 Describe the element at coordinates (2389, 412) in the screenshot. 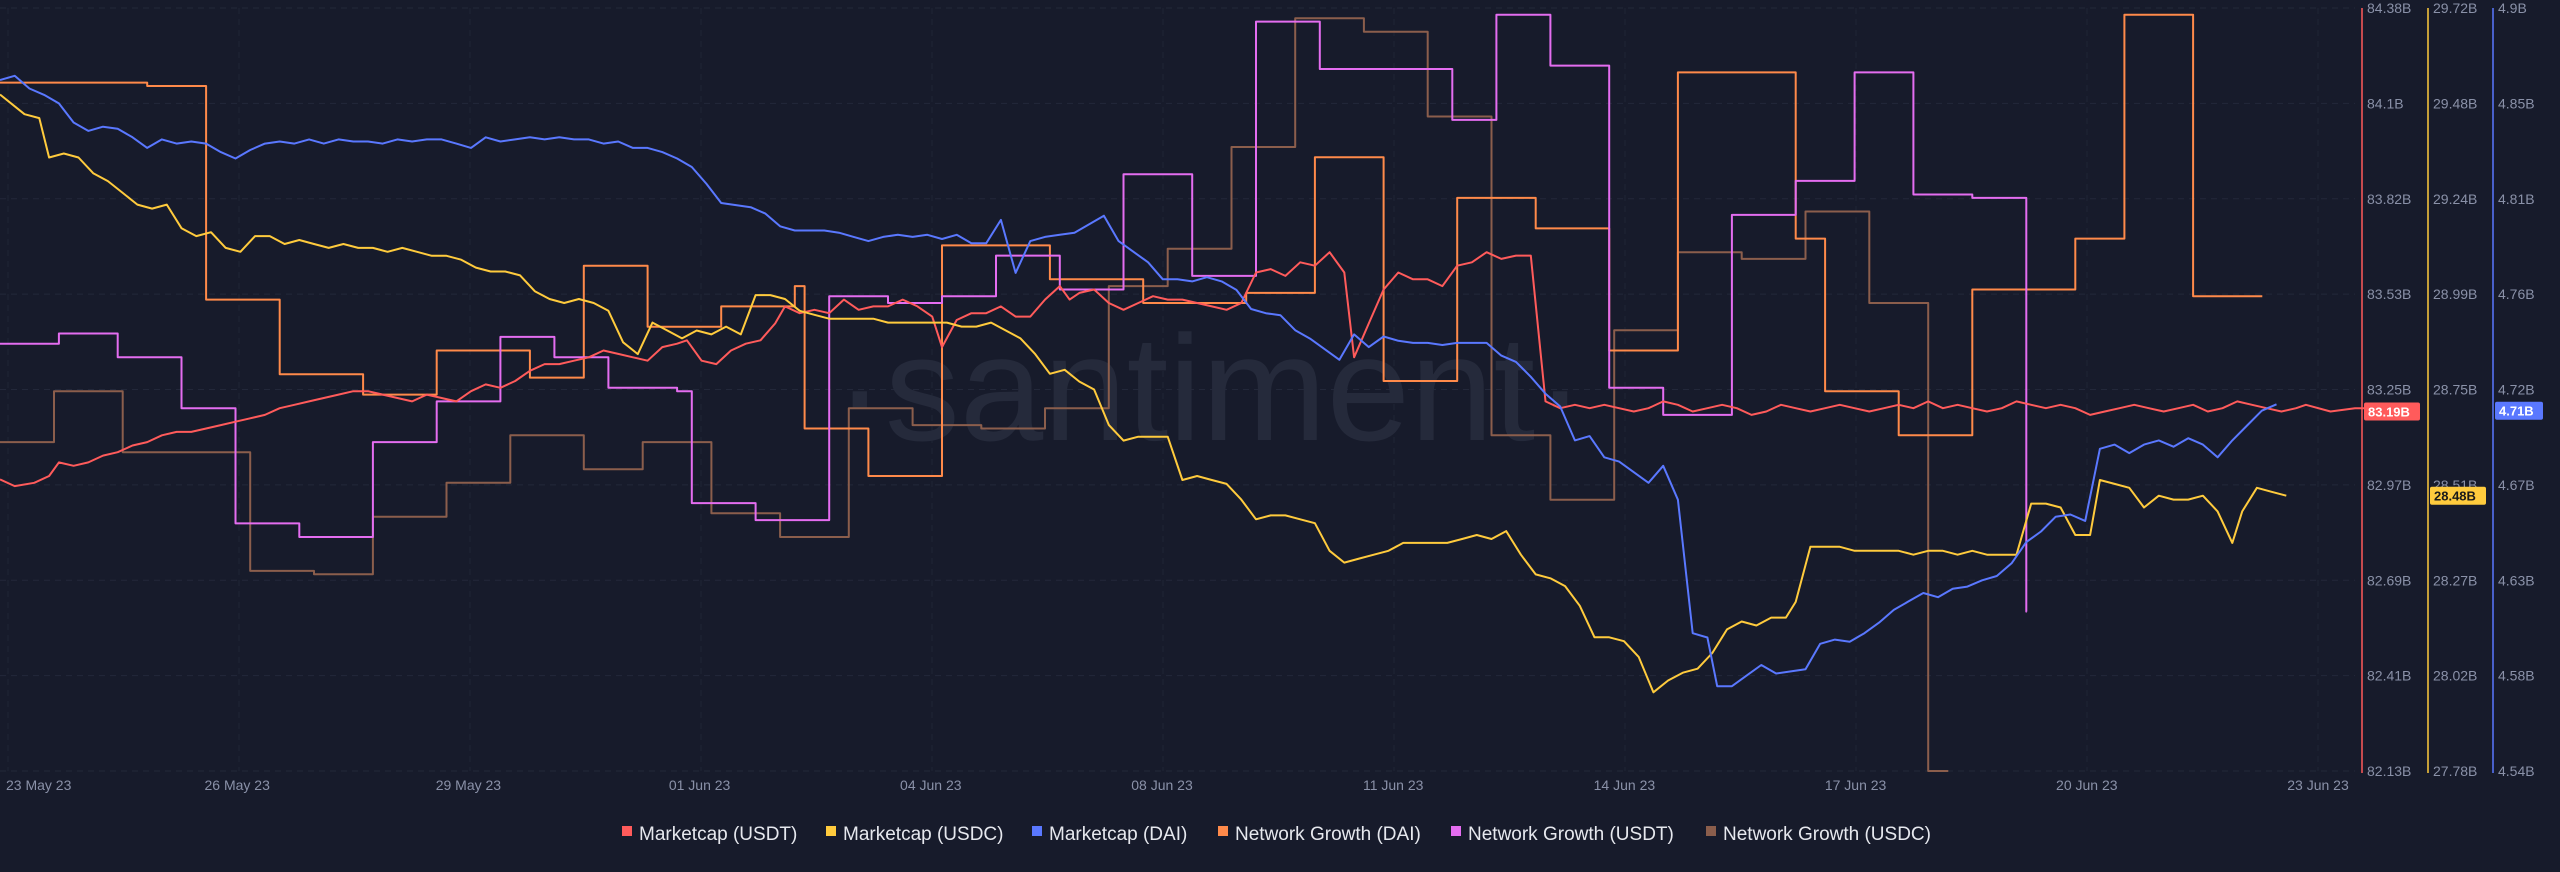

I see `value-badge-label-usdt: 83.19B` at that location.